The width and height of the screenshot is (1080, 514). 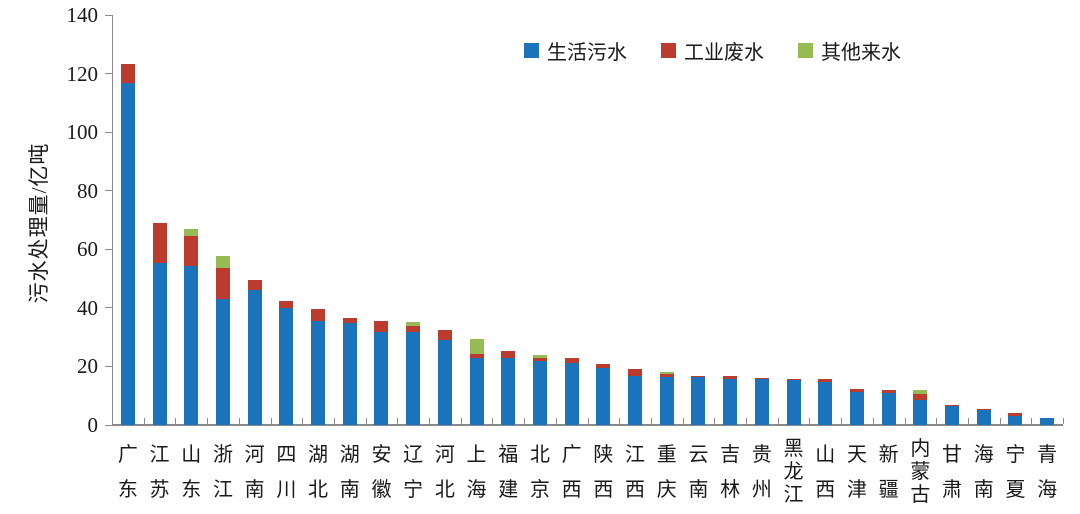 I want to click on x-category-char: 宁, so click(x=413, y=490).